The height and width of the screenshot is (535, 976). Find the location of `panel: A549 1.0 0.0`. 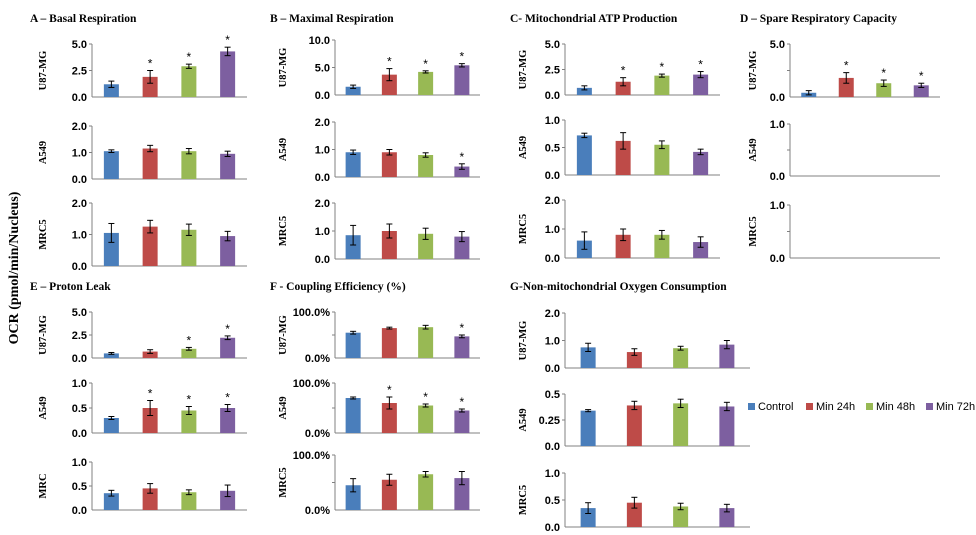

panel: A549 1.0 0.0 is located at coordinates (844, 151).